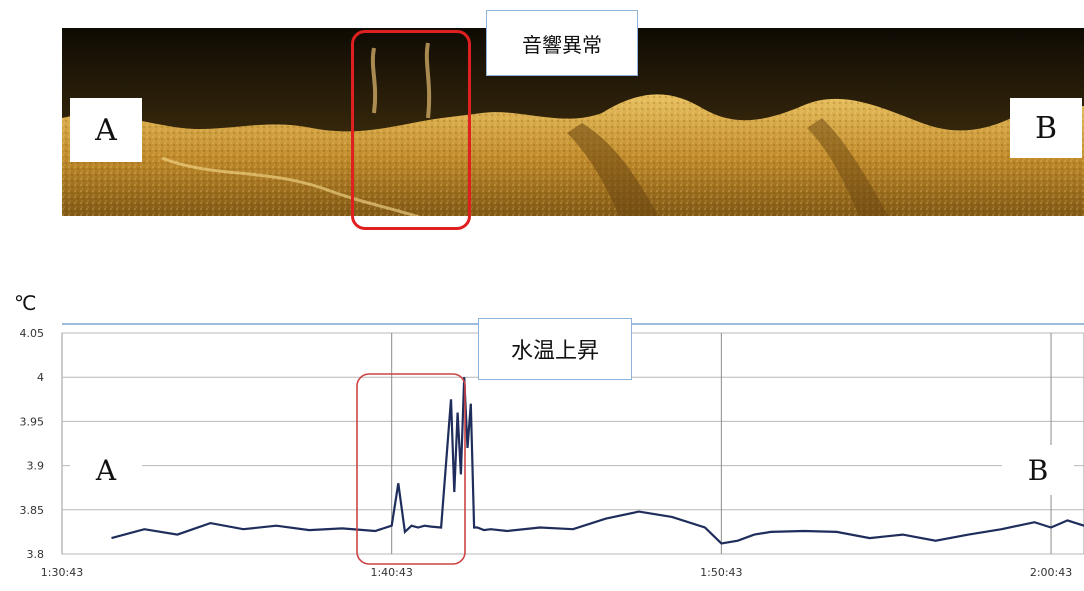  I want to click on y-tick-label: 3.9, so click(36, 466).